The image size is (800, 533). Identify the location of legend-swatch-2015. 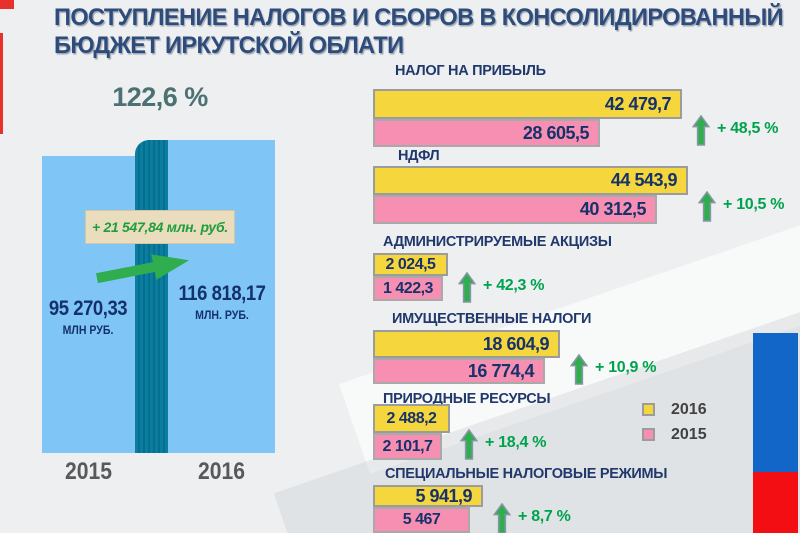
(648, 434).